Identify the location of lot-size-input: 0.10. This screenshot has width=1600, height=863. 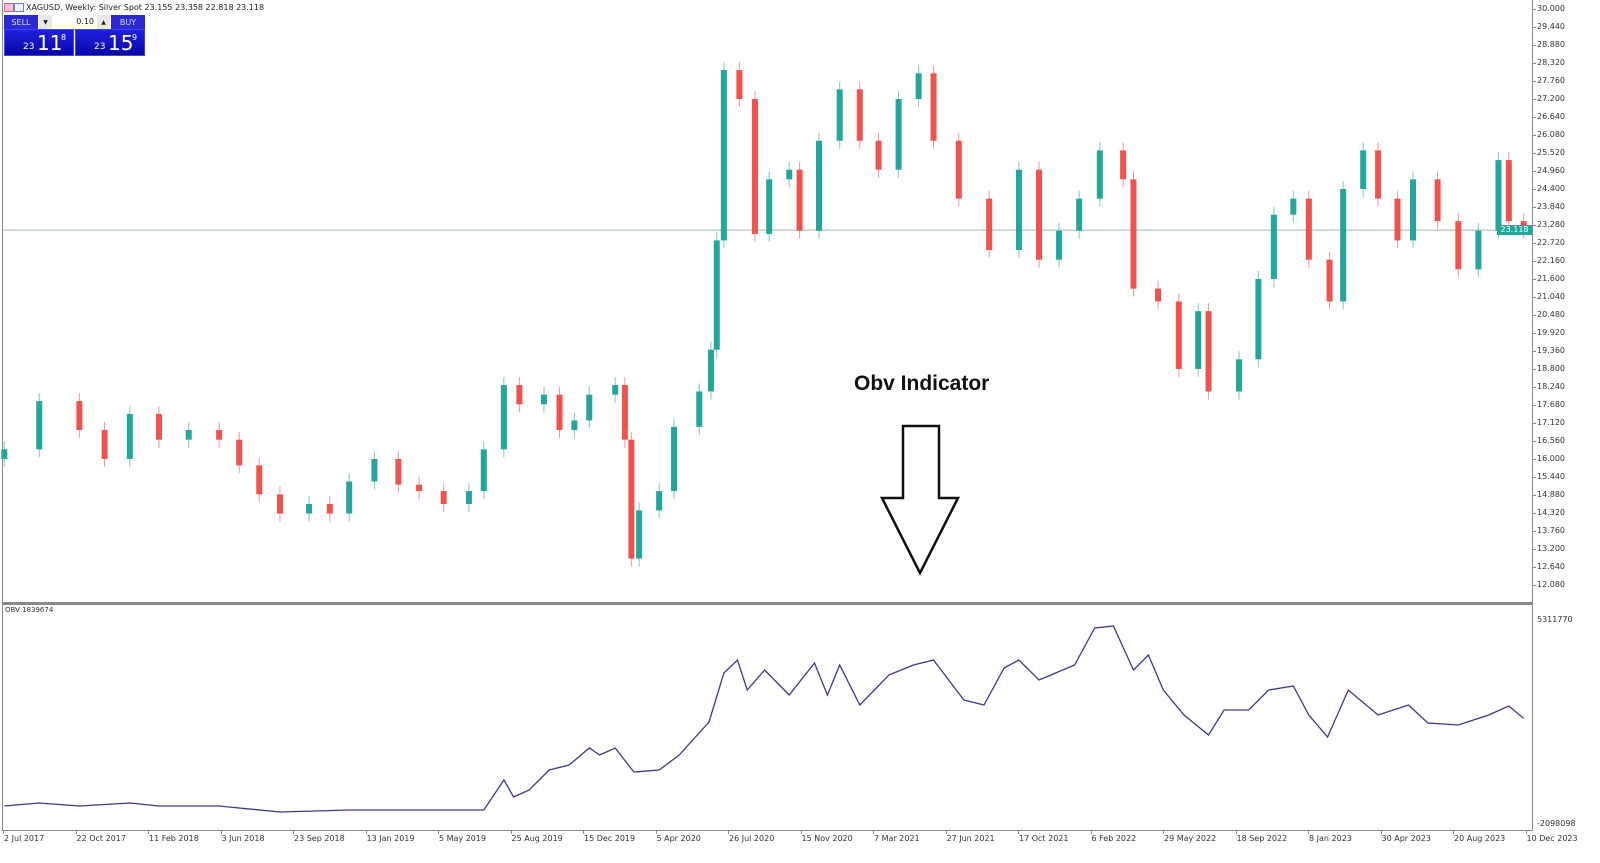
(75, 22).